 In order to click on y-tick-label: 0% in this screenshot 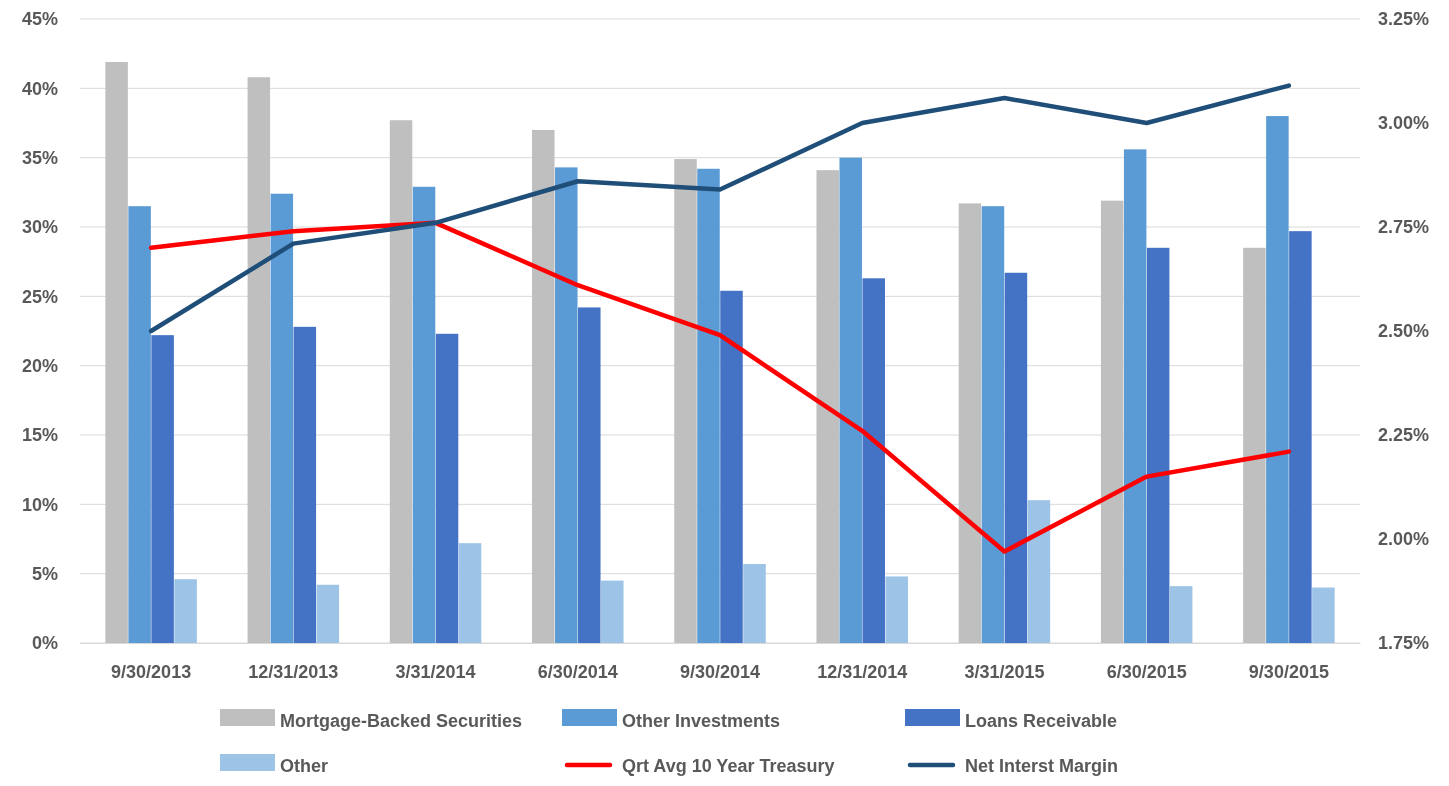, I will do `click(44, 643)`.